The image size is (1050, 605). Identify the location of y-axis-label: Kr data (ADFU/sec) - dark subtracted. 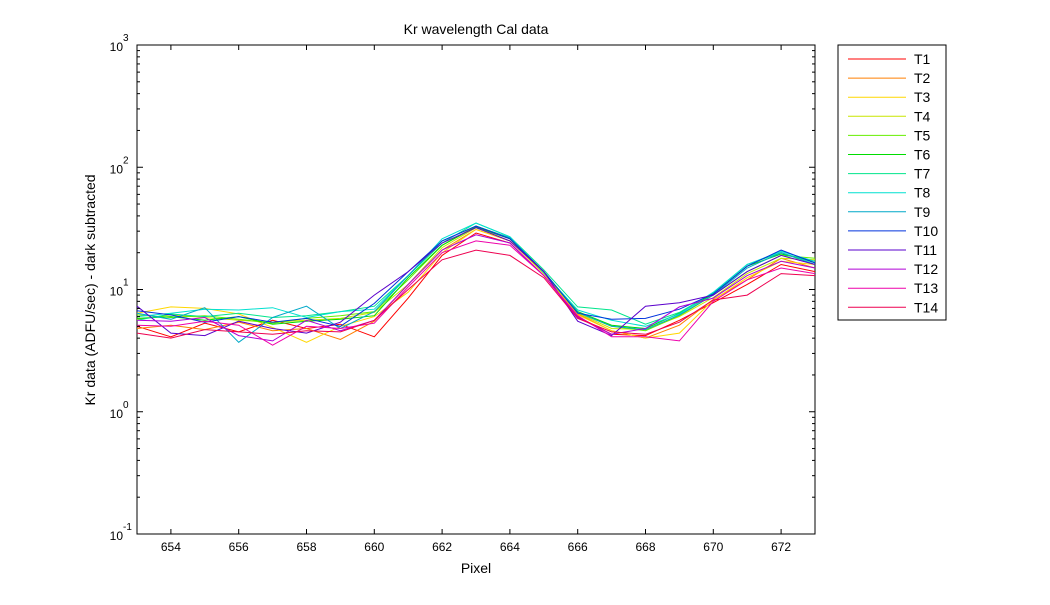
(90, 289).